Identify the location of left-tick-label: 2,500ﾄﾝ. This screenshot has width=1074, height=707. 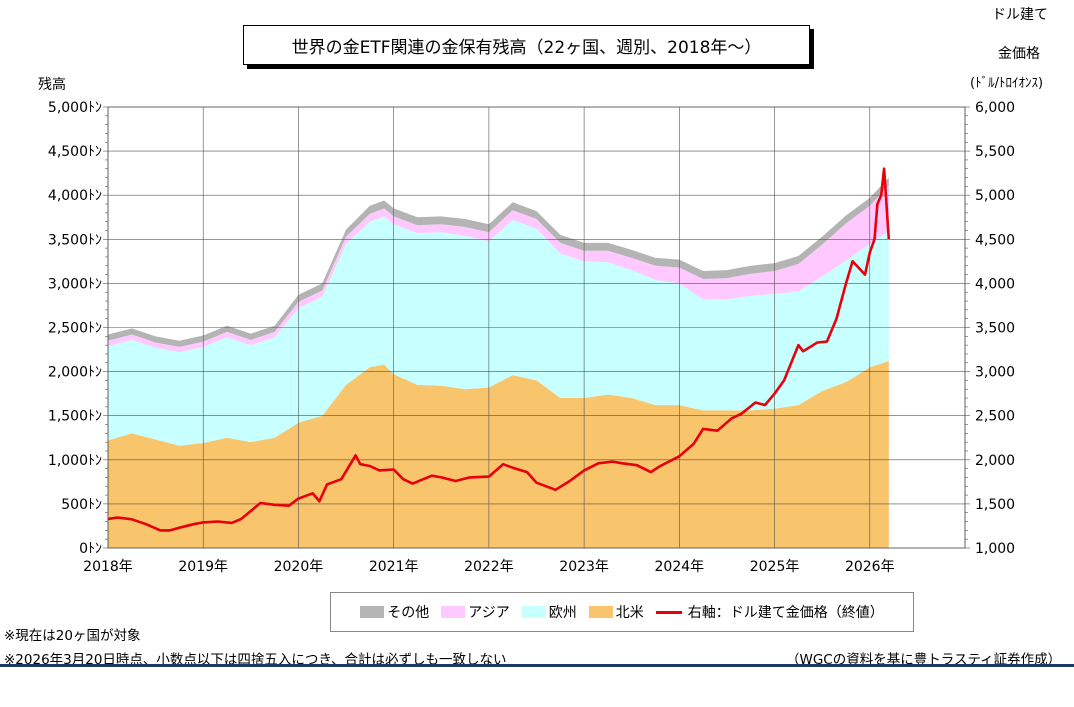
(75, 329).